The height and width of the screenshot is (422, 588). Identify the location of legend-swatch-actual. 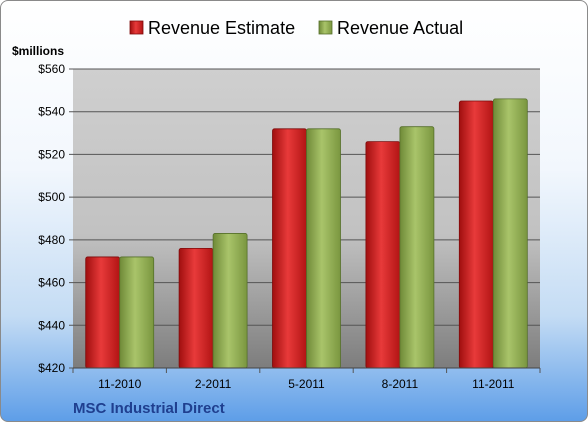
(325, 27).